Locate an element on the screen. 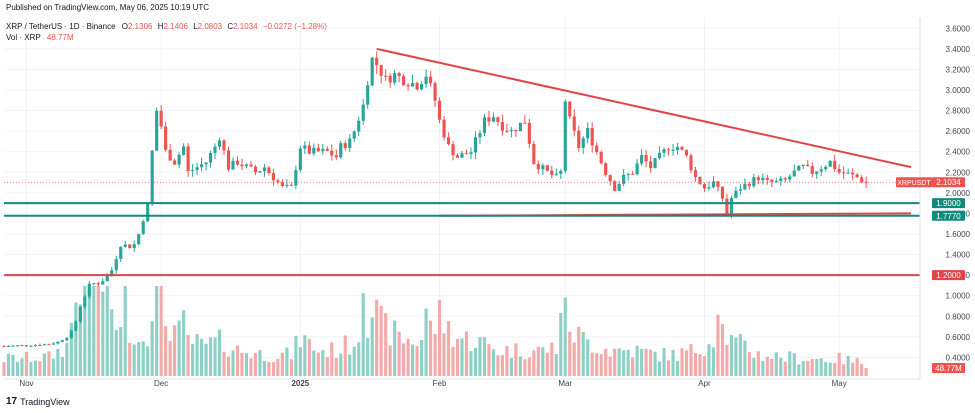 The image size is (975, 413). y-tick-label: 0.6000 is located at coordinates (958, 337).